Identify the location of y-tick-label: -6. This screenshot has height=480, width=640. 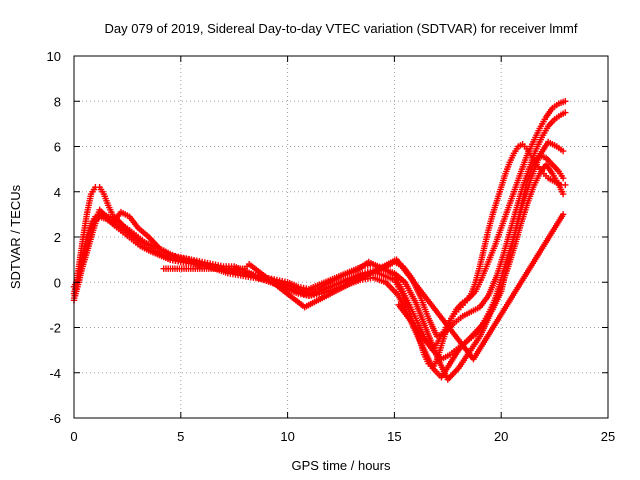
(55, 418).